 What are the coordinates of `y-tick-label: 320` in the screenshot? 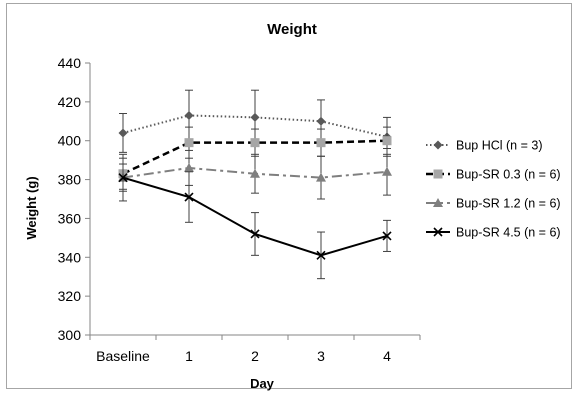 It's located at (70, 296).